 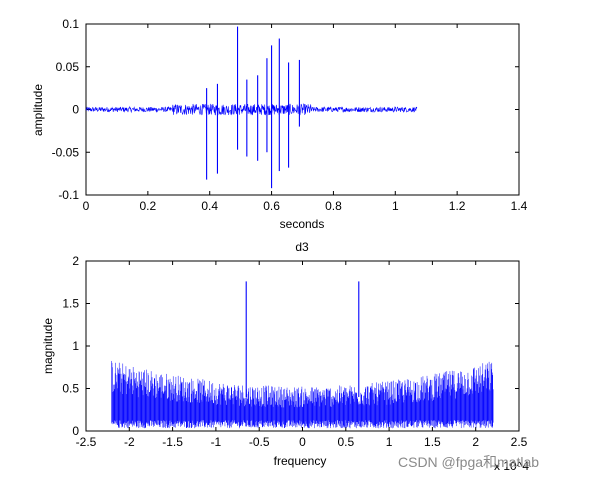 I want to click on y-tick-label: -0.05, so click(x=66, y=152).